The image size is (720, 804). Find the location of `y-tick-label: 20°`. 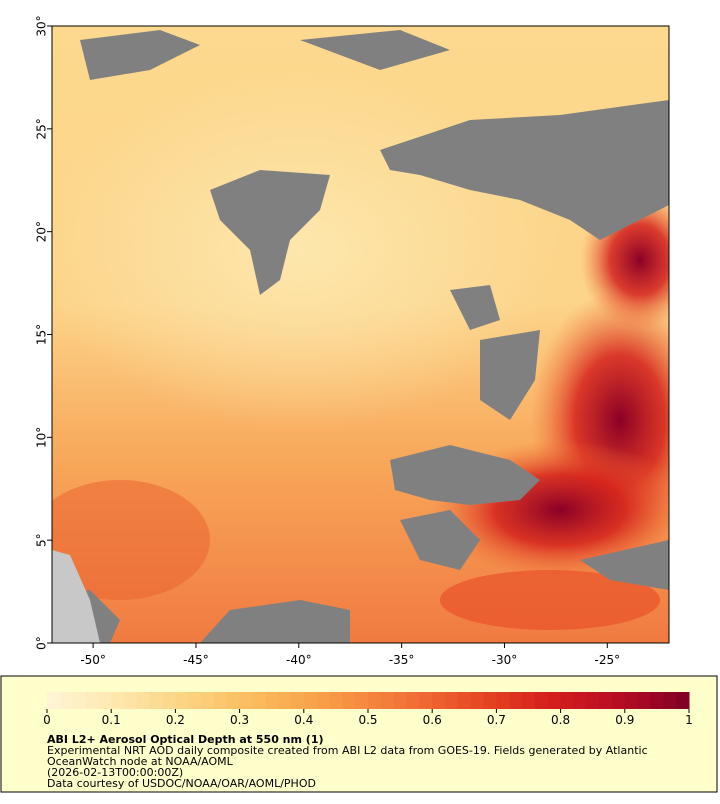

y-tick-label: 20° is located at coordinates (42, 231).